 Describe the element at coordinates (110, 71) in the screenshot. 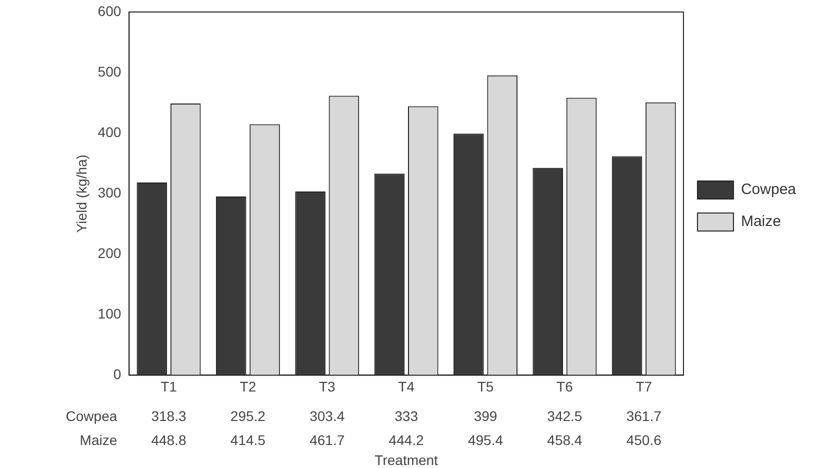

I see `y-tick-label: 500` at that location.